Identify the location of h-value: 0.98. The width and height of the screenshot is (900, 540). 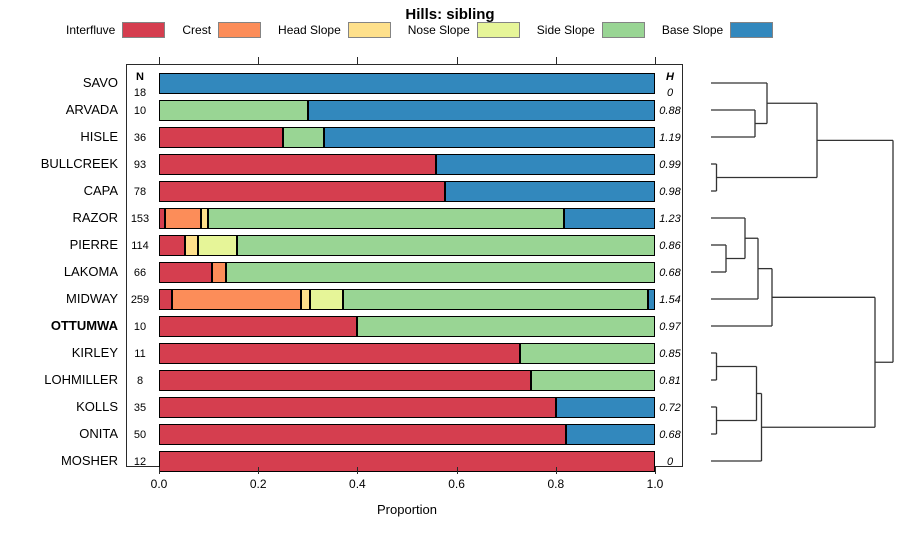
(670, 192).